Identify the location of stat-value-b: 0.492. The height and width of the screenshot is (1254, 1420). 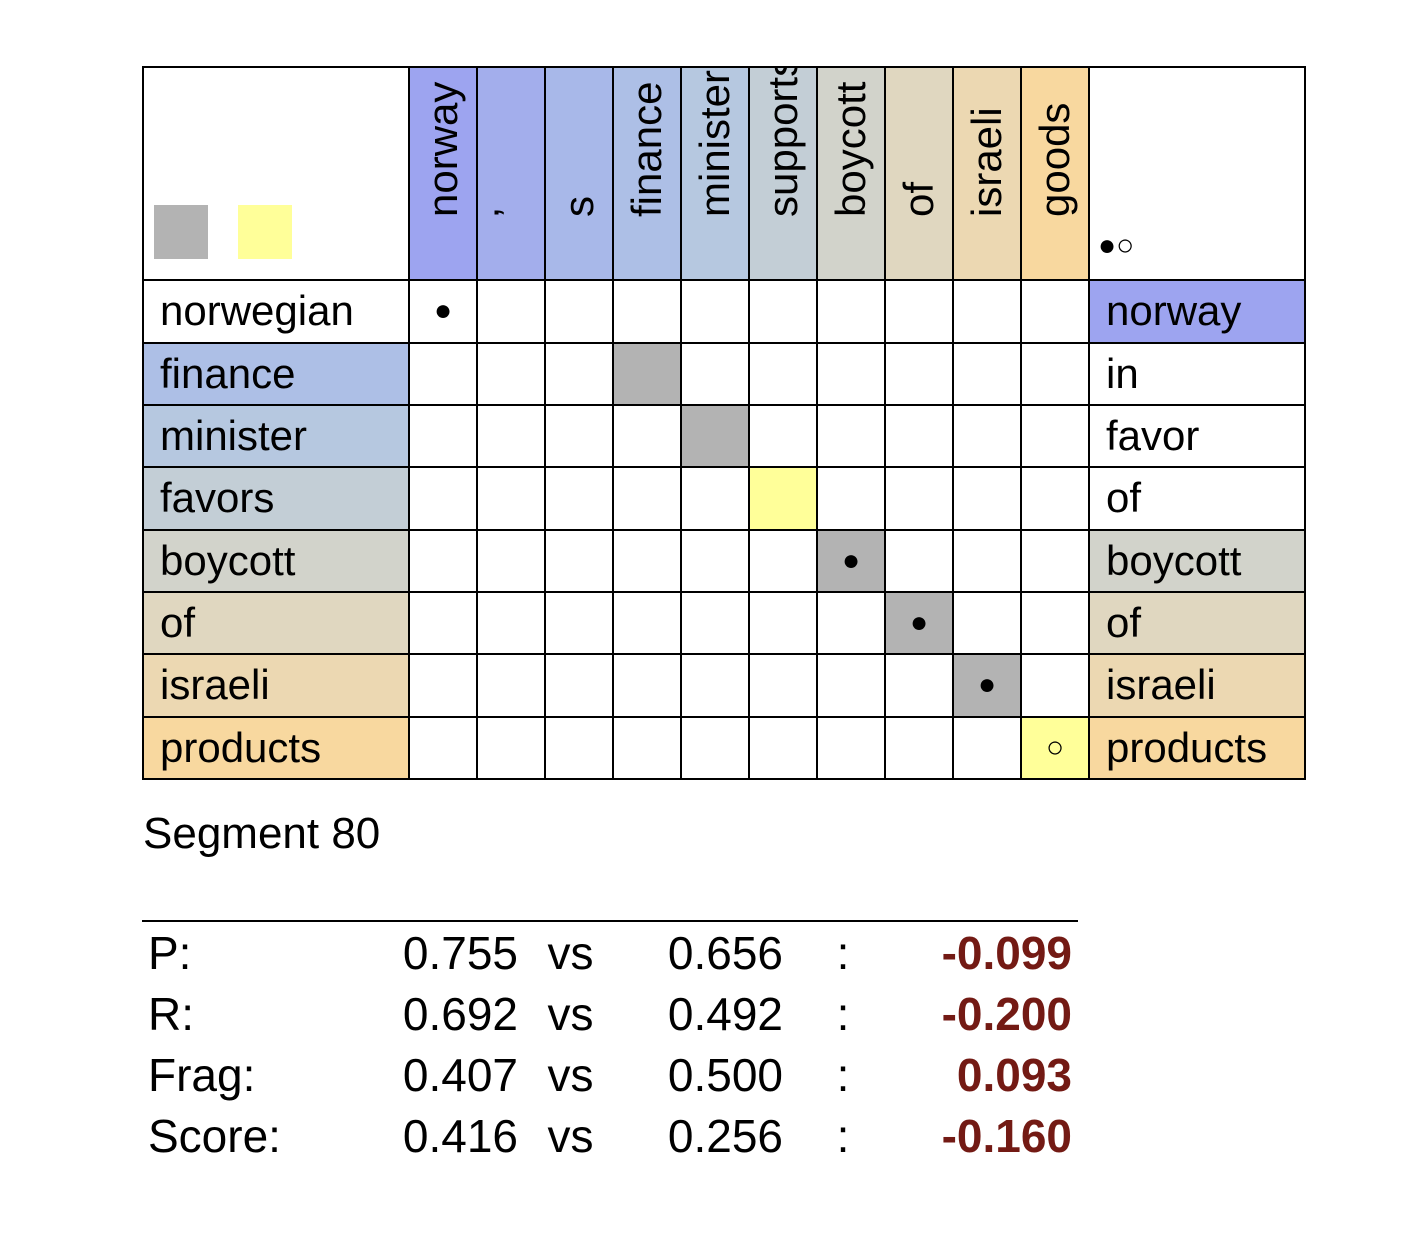
(725, 1013).